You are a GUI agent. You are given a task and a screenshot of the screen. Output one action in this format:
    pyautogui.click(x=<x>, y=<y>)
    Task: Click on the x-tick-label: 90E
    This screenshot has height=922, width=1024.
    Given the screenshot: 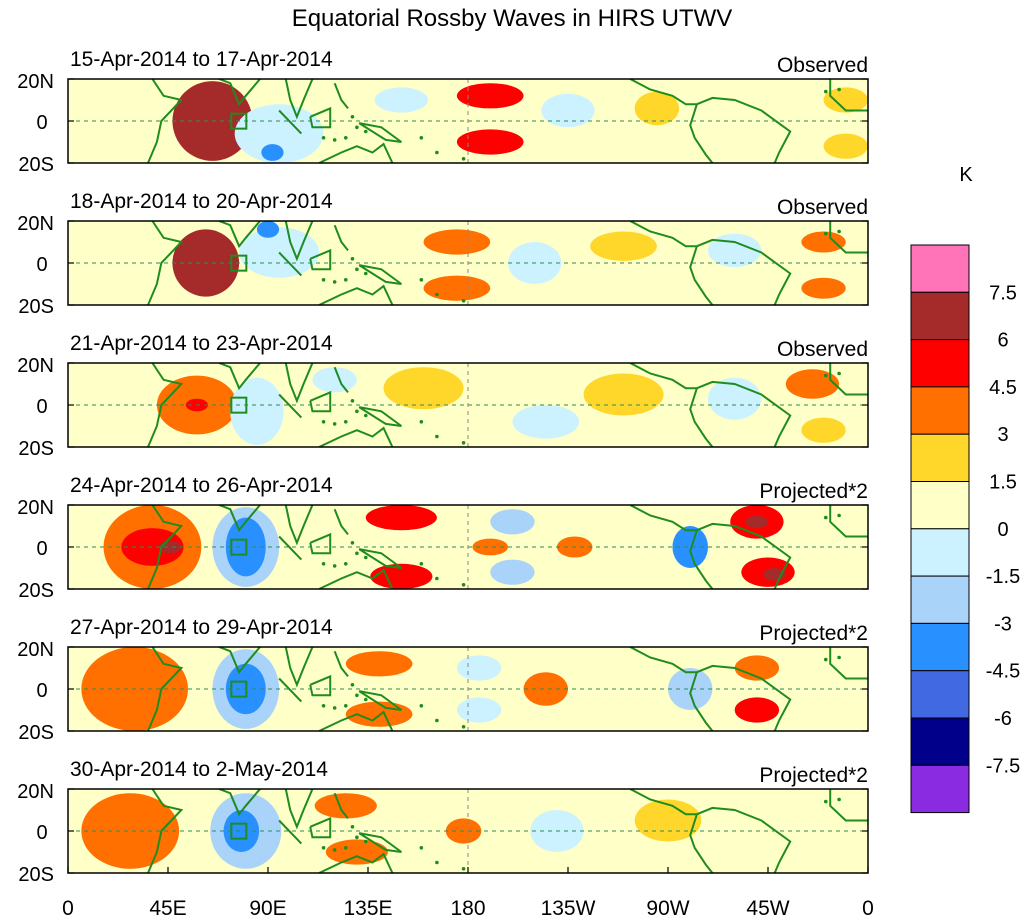 What is the action you would take?
    pyautogui.click(x=267, y=908)
    